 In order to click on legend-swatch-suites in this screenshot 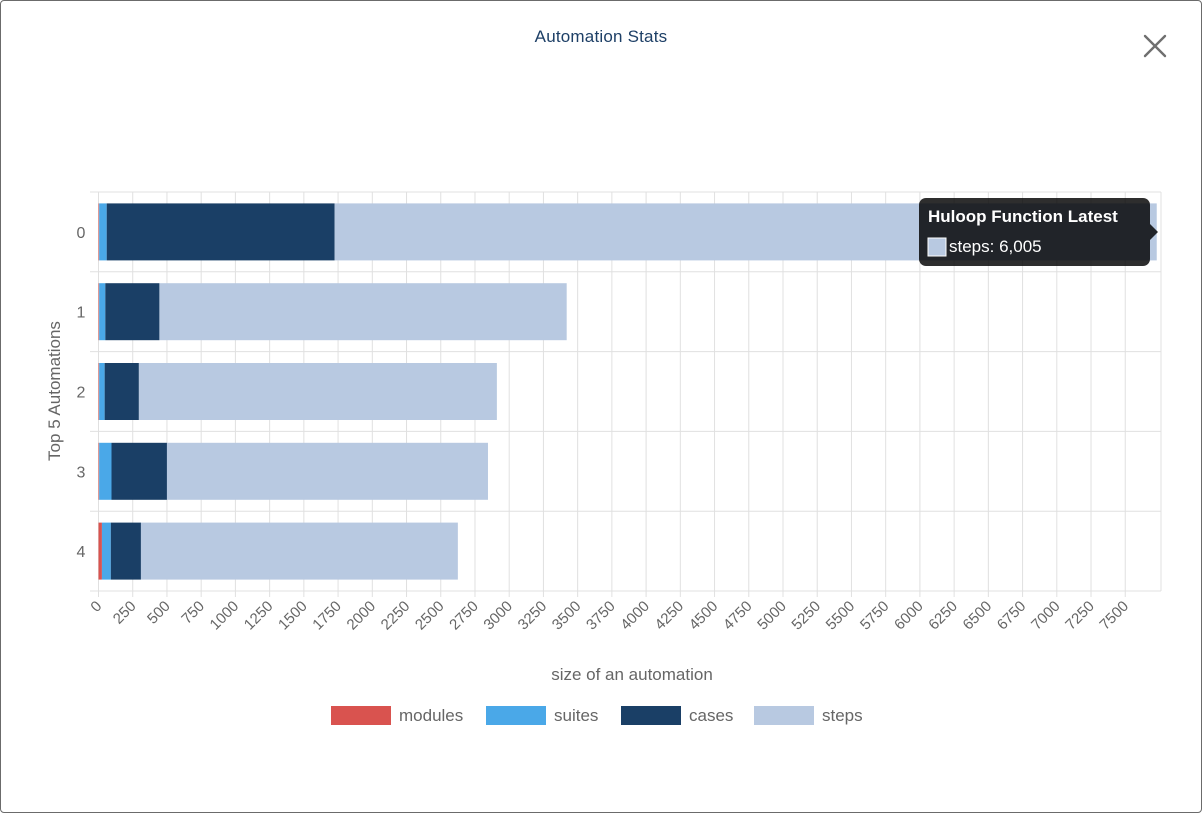, I will do `click(516, 715)`.